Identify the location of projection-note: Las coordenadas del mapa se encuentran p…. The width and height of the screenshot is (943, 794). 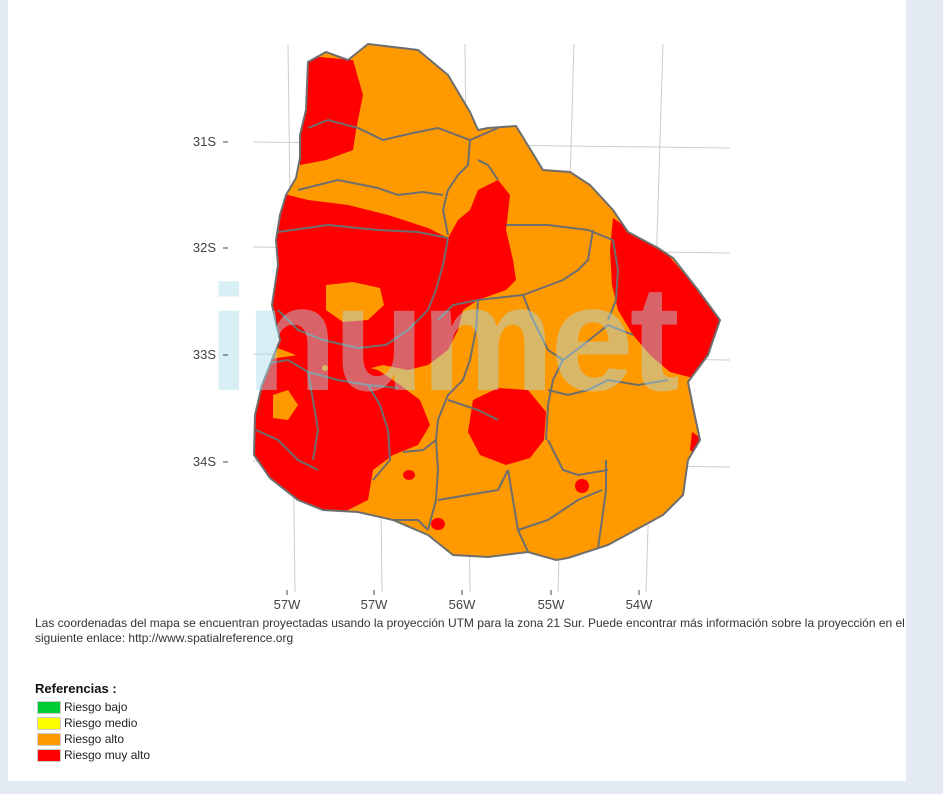
(470, 631).